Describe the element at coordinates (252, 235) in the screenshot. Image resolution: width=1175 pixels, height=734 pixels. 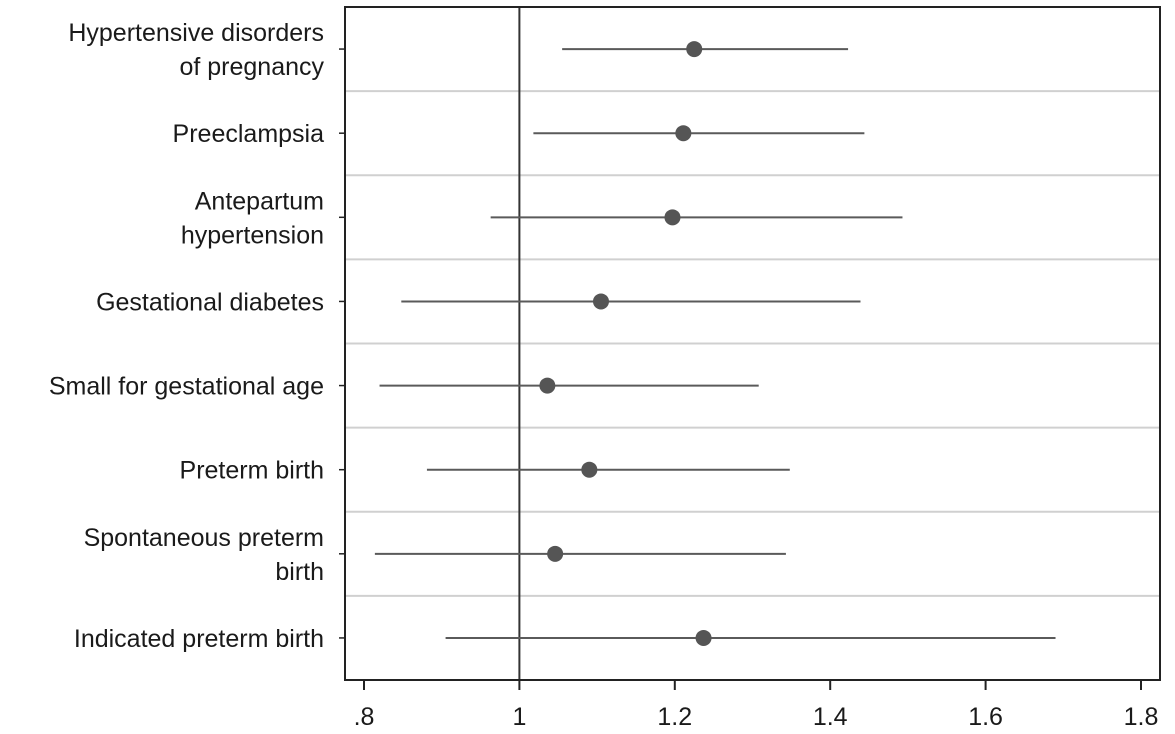
I see `row-label: hypertension` at that location.